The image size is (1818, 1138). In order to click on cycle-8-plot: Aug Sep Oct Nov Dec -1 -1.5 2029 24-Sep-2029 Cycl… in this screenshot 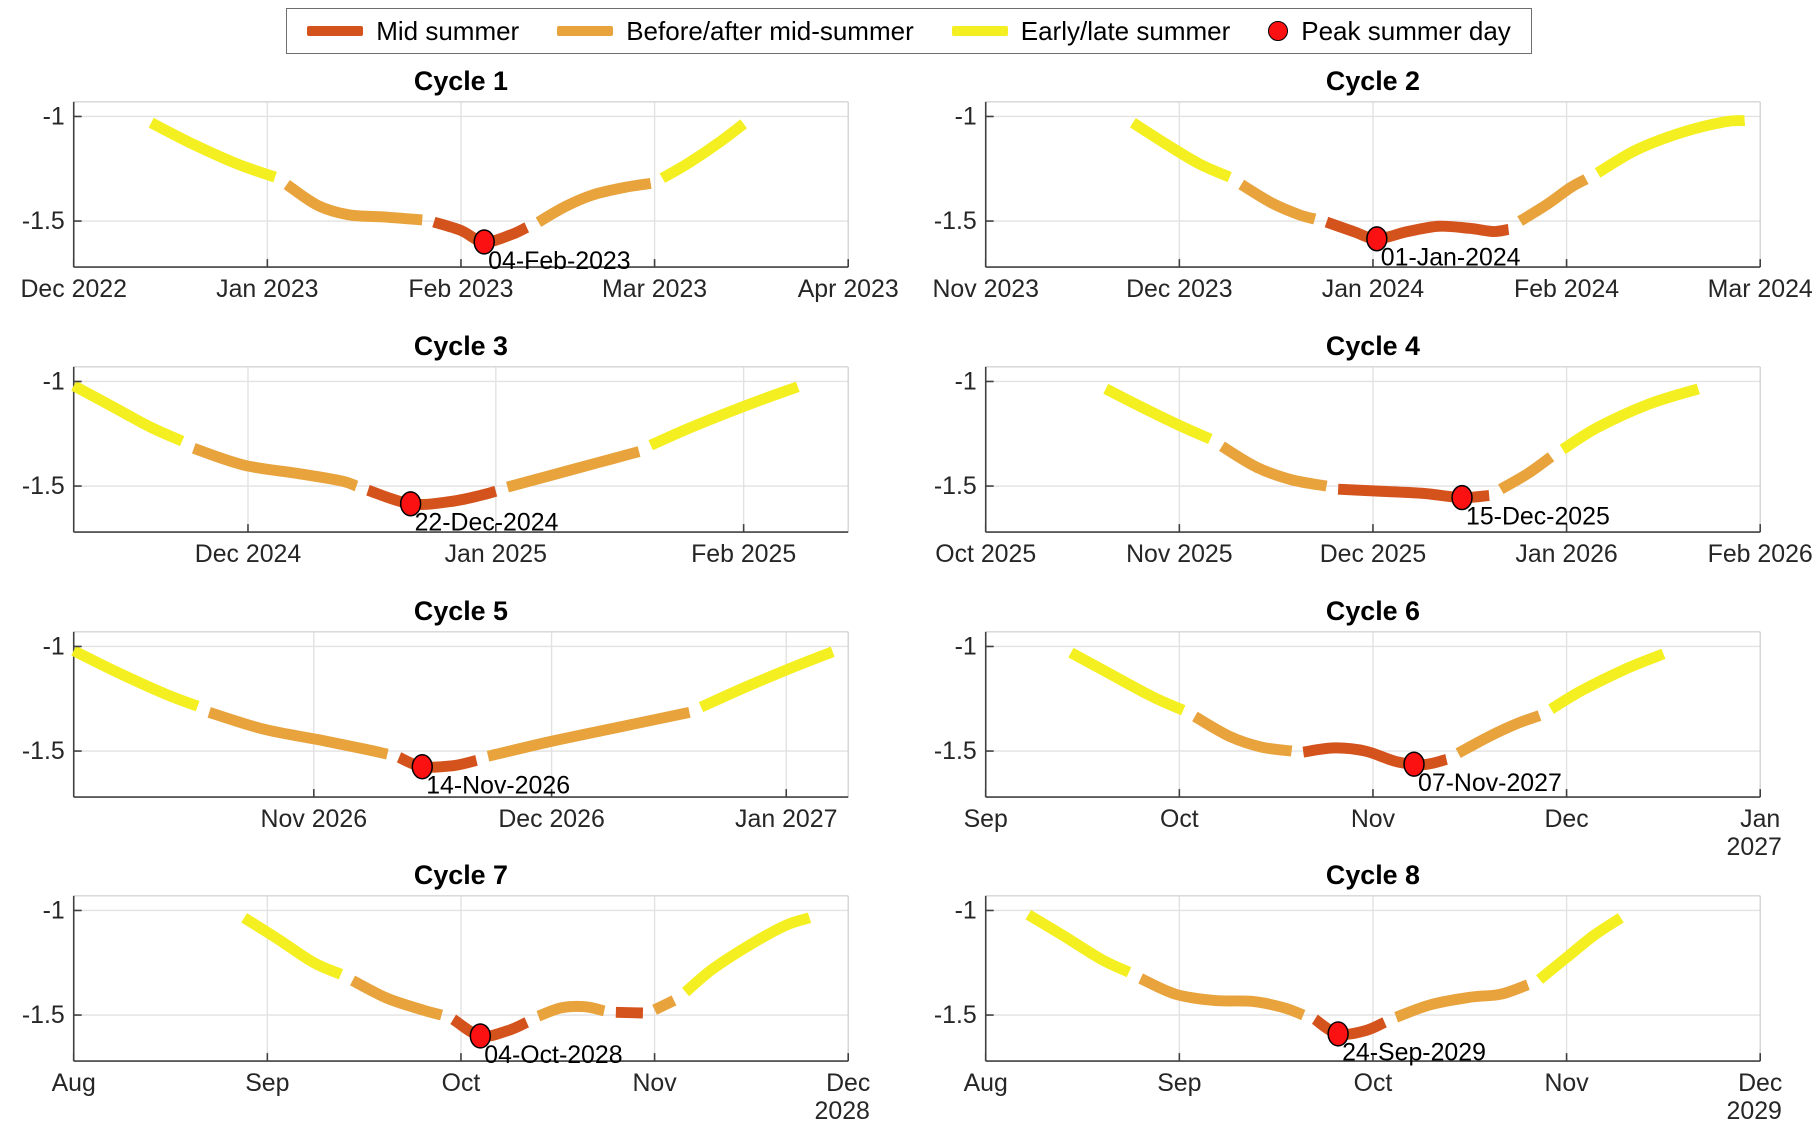, I will do `click(1358, 992)`.